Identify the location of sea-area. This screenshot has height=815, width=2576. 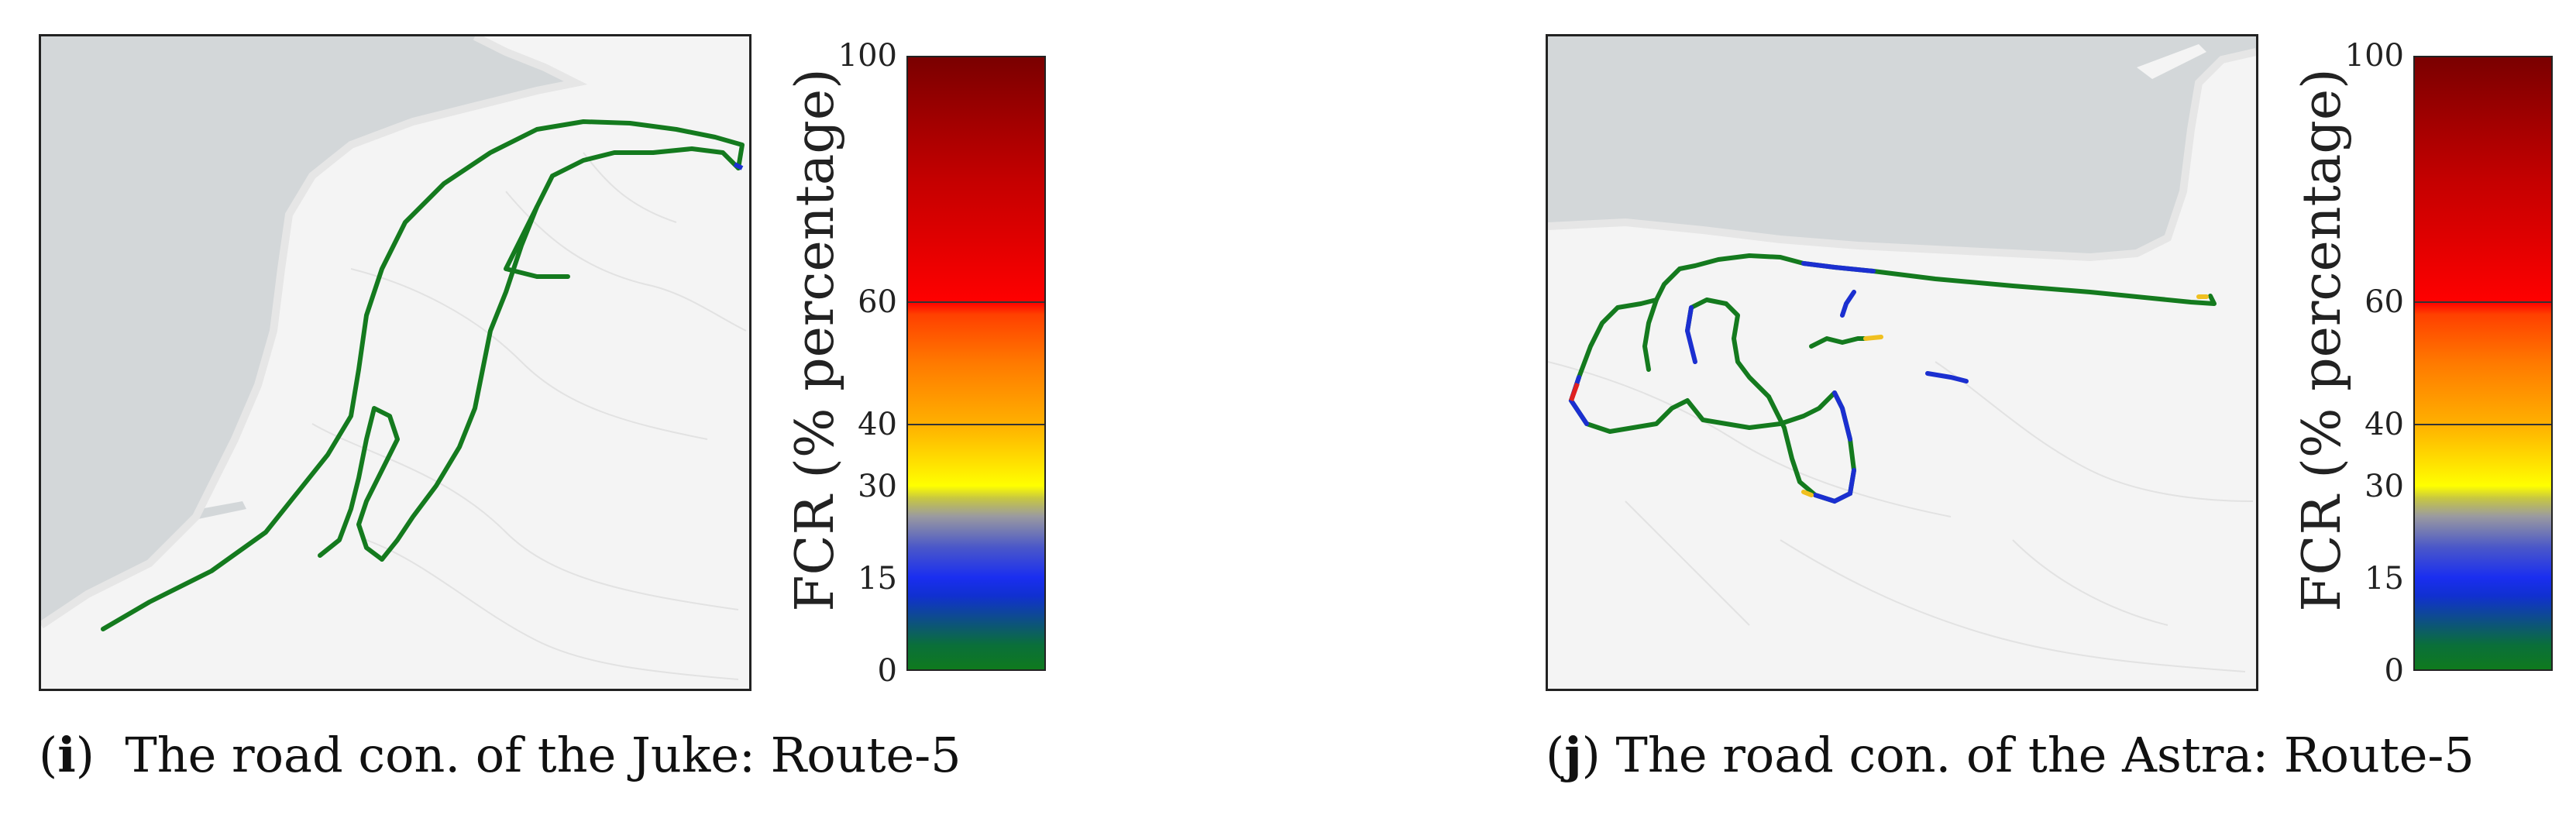
(1902, 147).